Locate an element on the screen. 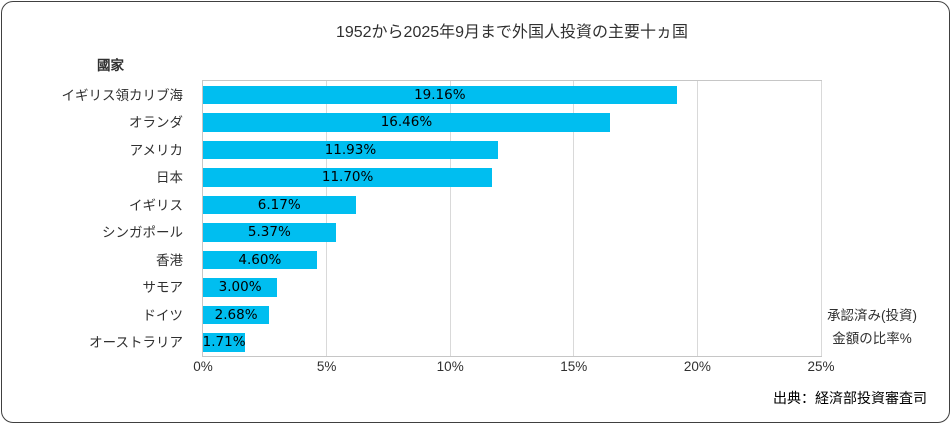  bar: 4.60% is located at coordinates (260, 259).